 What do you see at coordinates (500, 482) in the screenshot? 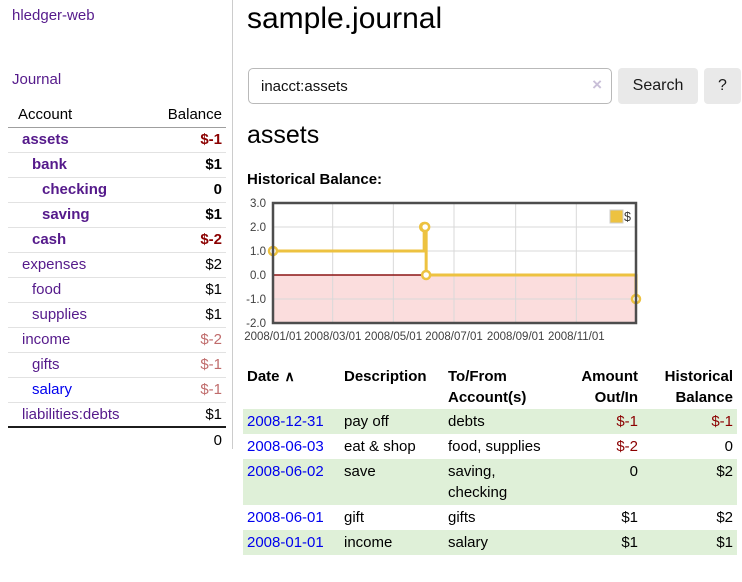
I see `transaction-accounts: saving, checking` at bounding box center [500, 482].